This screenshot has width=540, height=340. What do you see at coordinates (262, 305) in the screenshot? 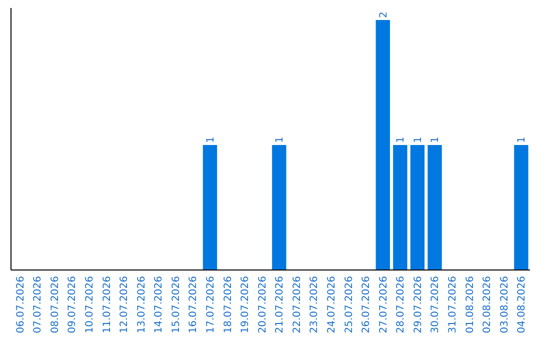
I see `x-tick-label: 20.07.2026` at bounding box center [262, 305].